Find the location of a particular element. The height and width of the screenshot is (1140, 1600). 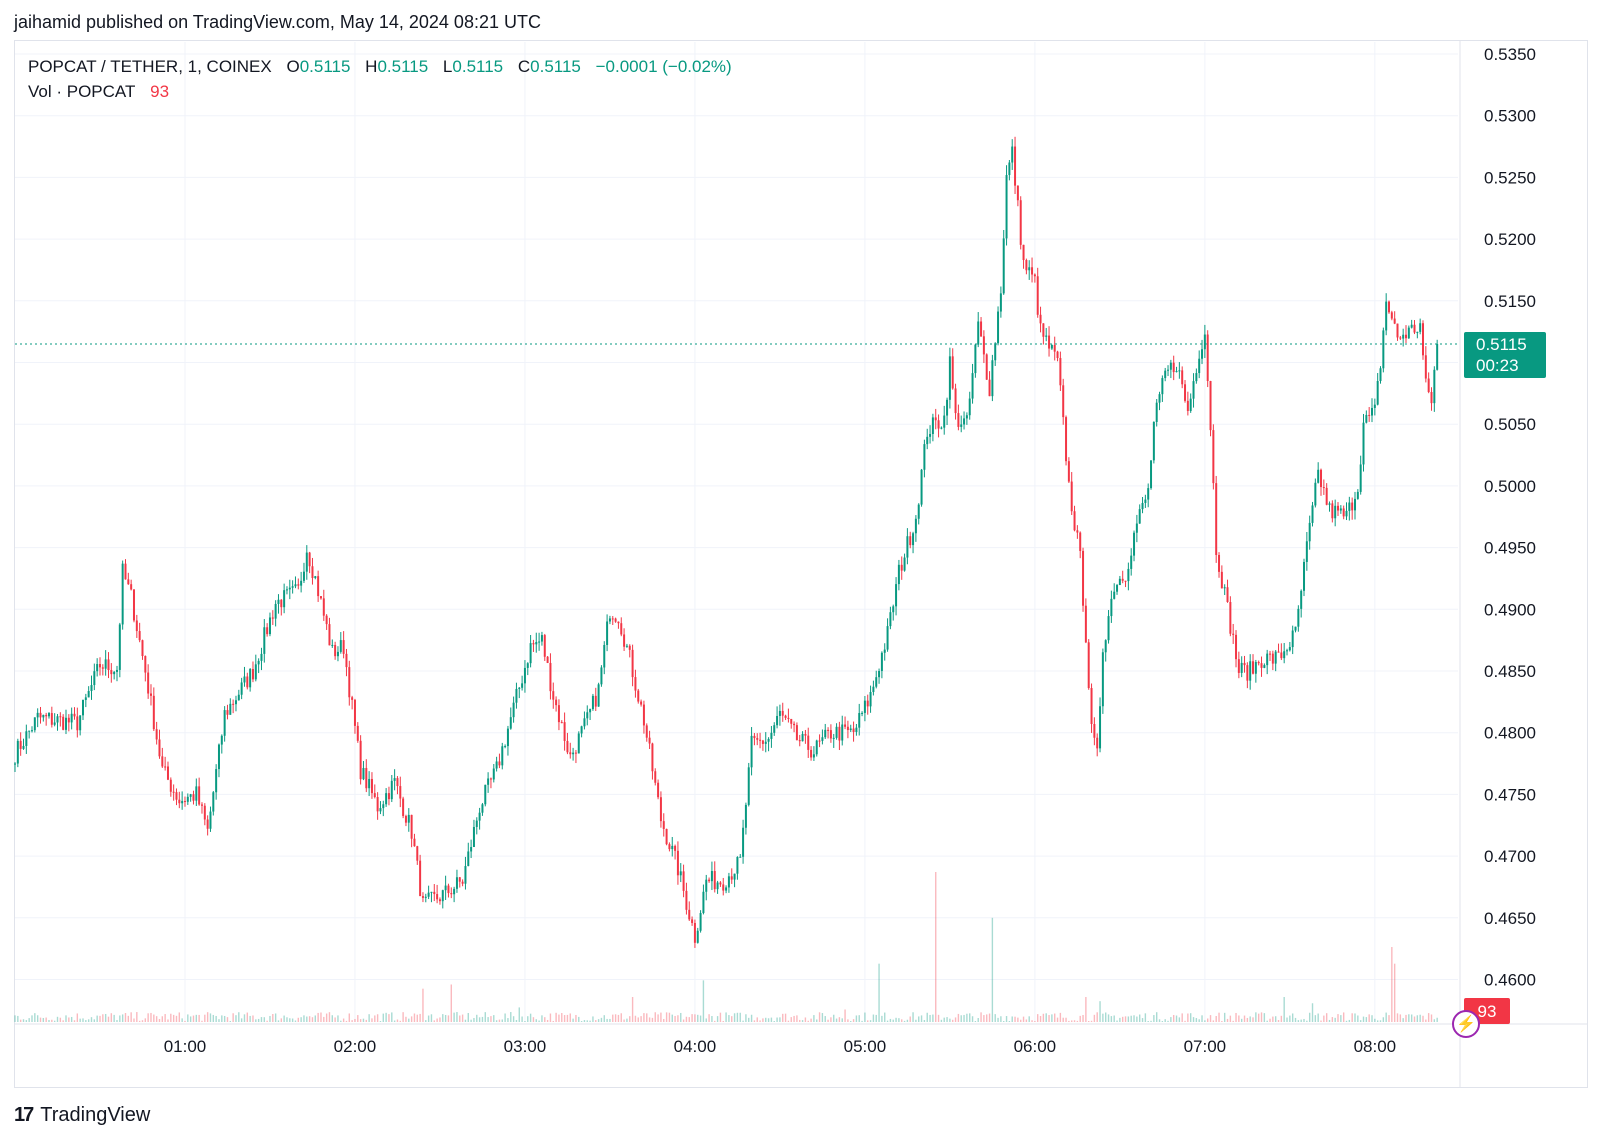

tradingview-brand: TradingView is located at coordinates (95, 1115).